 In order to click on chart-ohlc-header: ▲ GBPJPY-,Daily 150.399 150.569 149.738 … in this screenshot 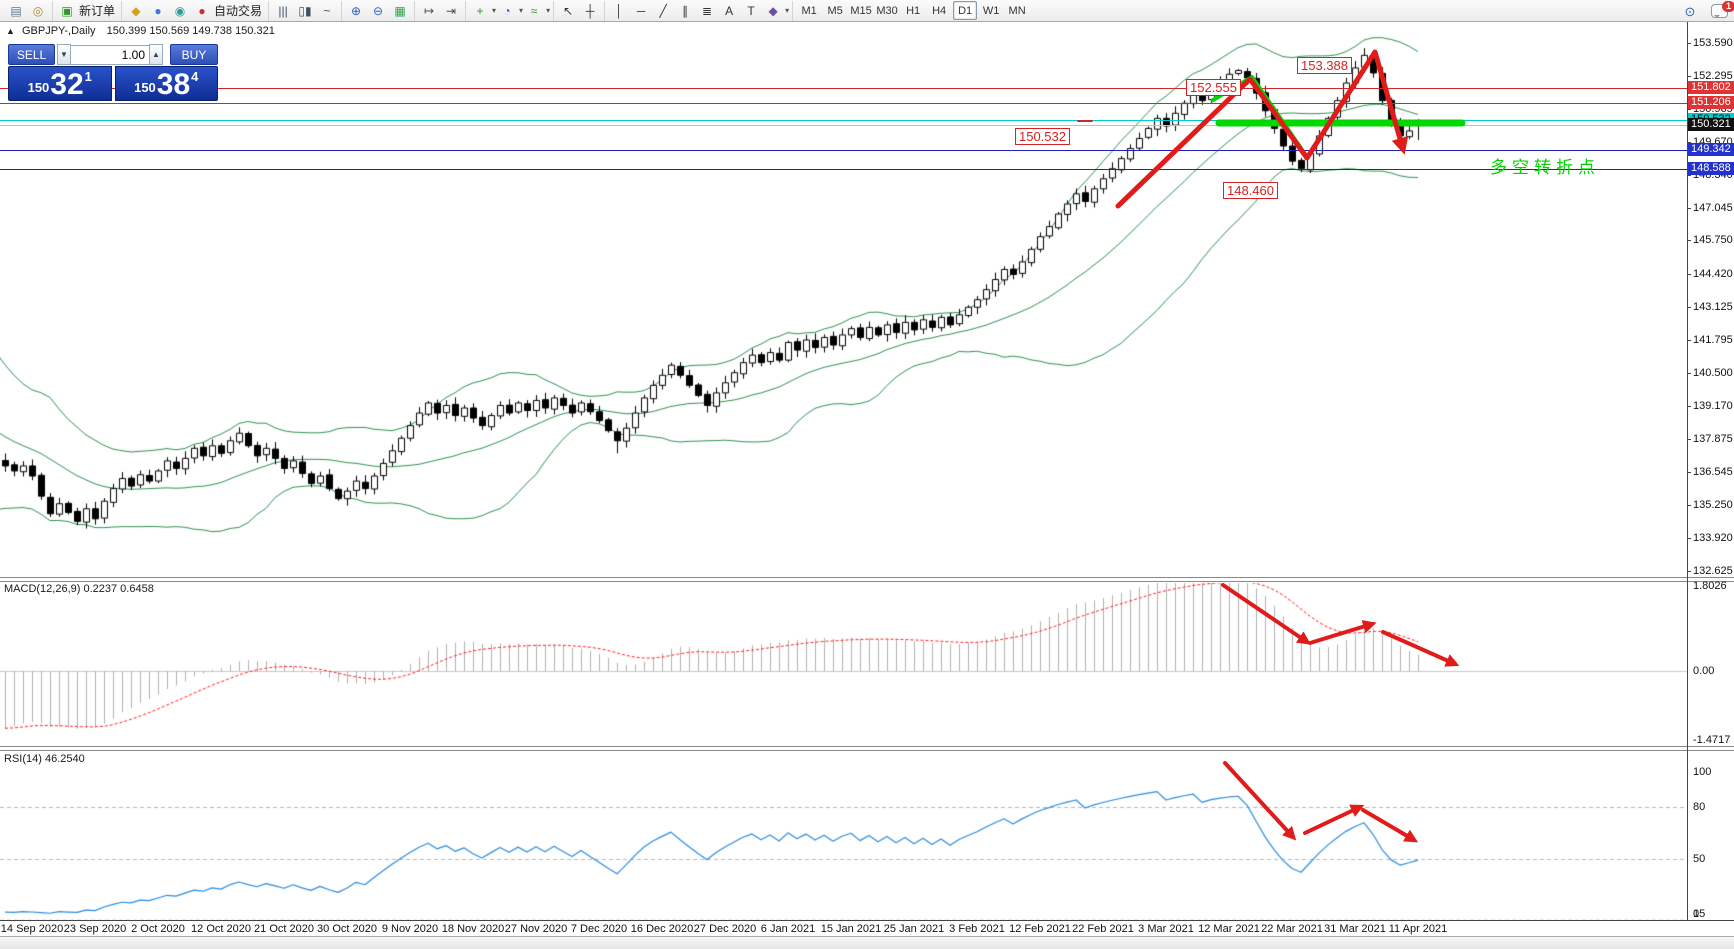, I will do `click(140, 31)`.